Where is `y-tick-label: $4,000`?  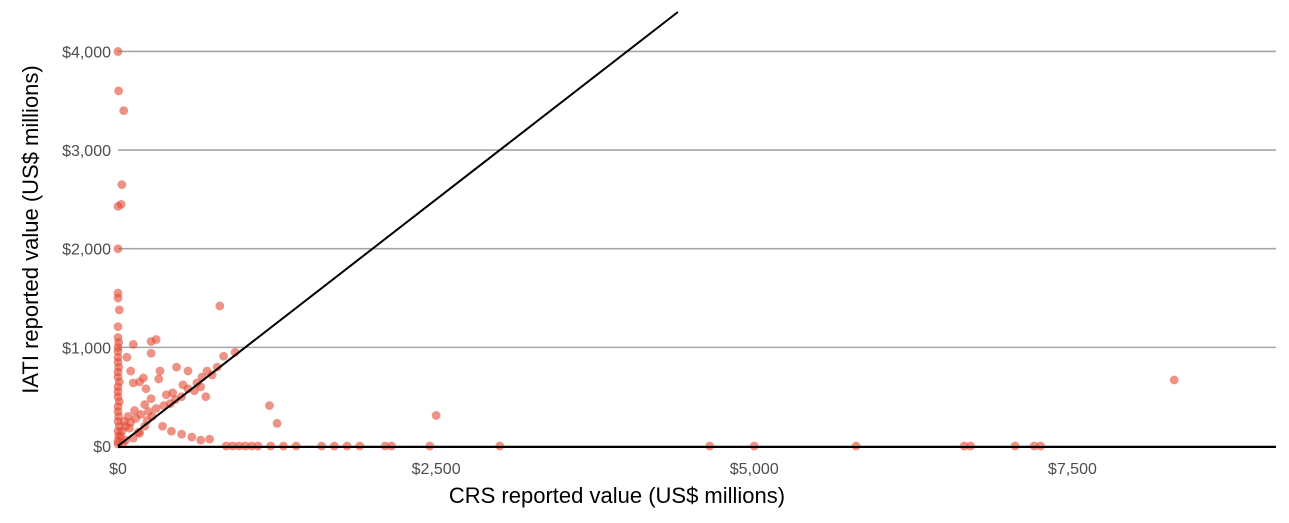
y-tick-label: $4,000 is located at coordinates (86, 52).